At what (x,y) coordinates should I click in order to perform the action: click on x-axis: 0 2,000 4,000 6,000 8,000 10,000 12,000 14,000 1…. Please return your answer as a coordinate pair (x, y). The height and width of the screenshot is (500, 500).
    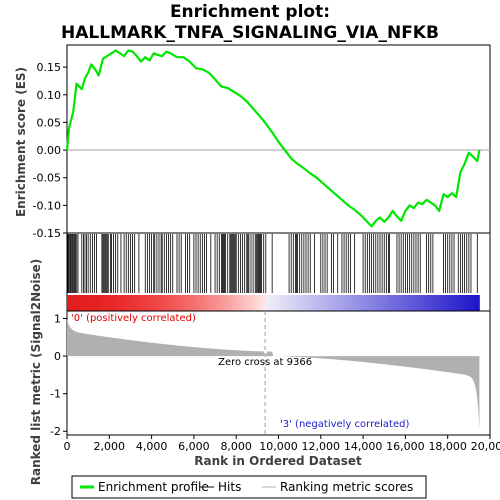
    Looking at the image, I should click on (282, 444).